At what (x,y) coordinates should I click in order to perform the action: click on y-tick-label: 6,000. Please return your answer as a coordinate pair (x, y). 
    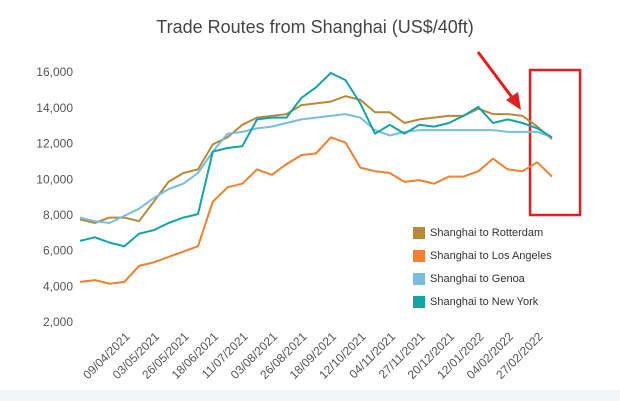
    Looking at the image, I should click on (58, 251).